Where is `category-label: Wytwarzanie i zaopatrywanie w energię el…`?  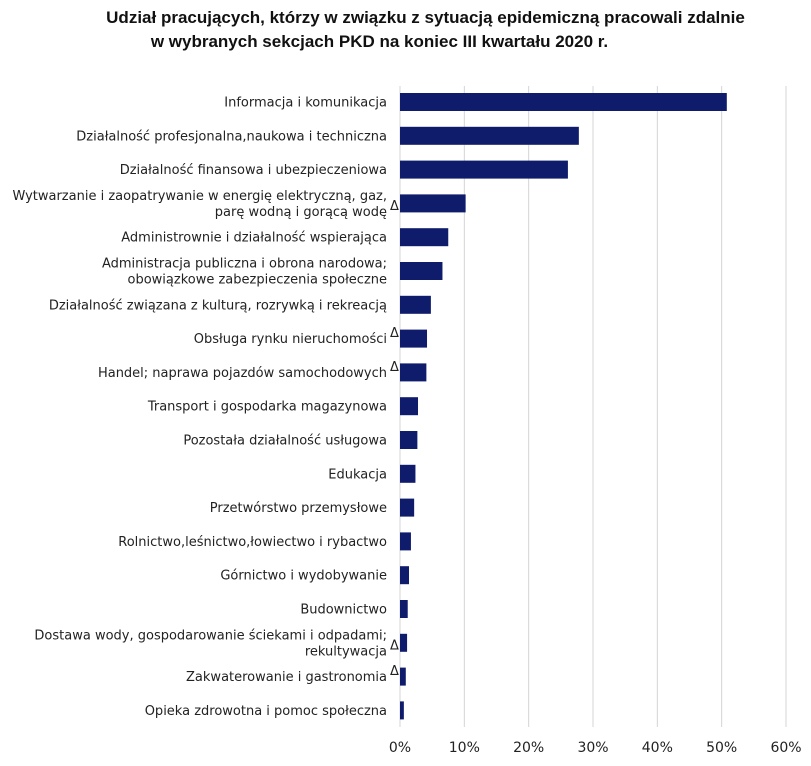 category-label: Wytwarzanie i zaopatrywanie w energię el… is located at coordinates (199, 196).